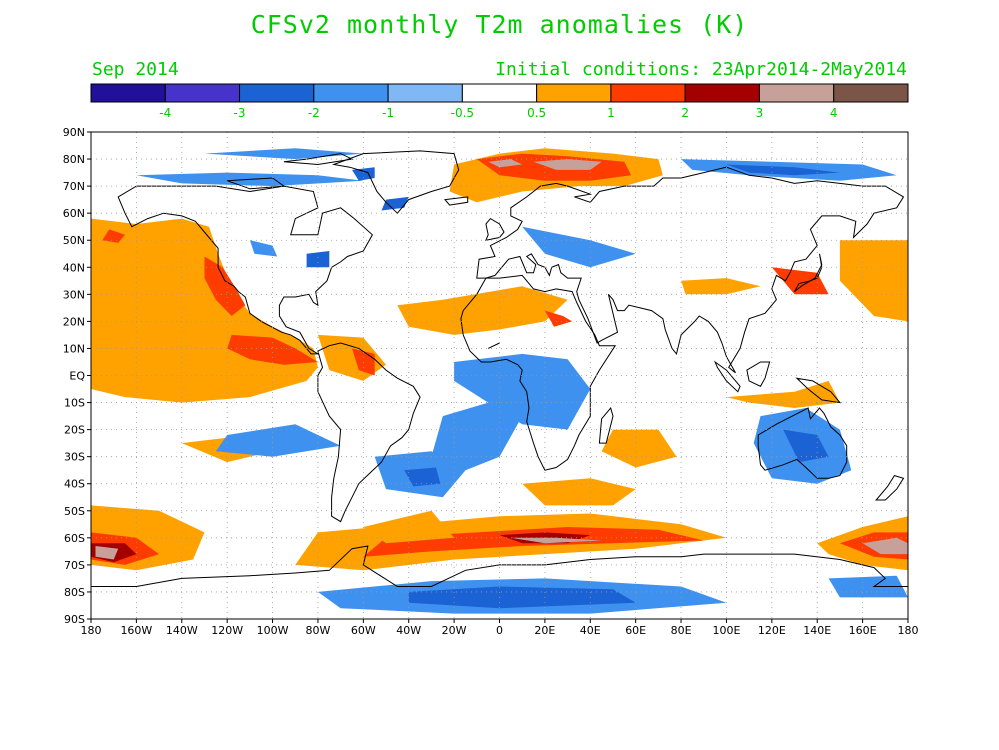 The image size is (999, 750). Describe the element at coordinates (74, 186) in the screenshot. I see `latitude-label: 70N` at that location.